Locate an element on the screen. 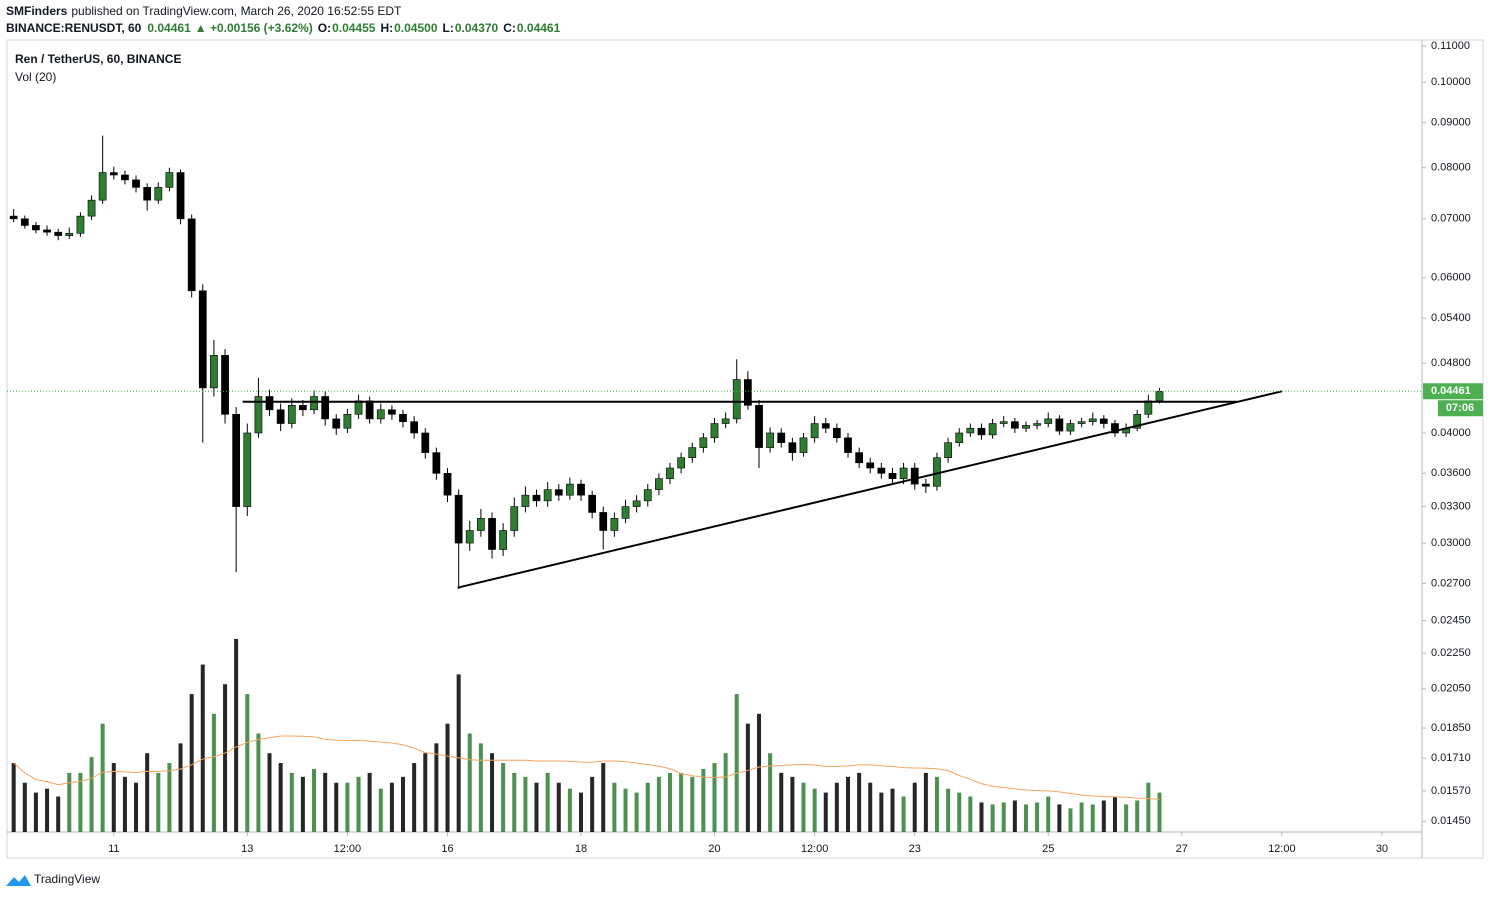 This screenshot has width=1491, height=898. author: SMFinders is located at coordinates (37, 11).